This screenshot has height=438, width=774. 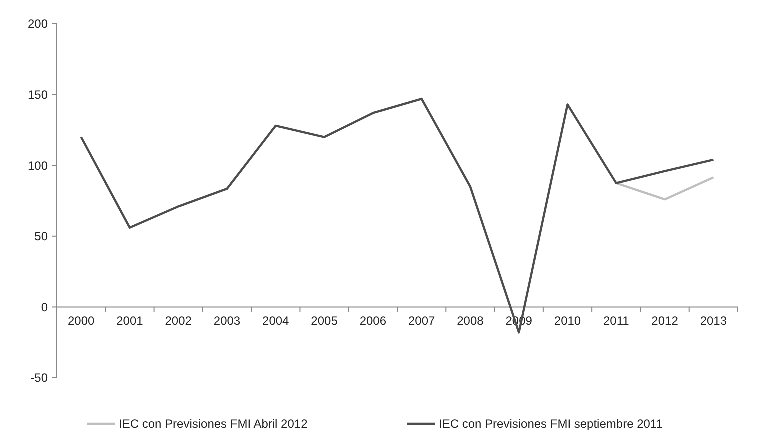 I want to click on x-tick-label: 2008, so click(x=470, y=321).